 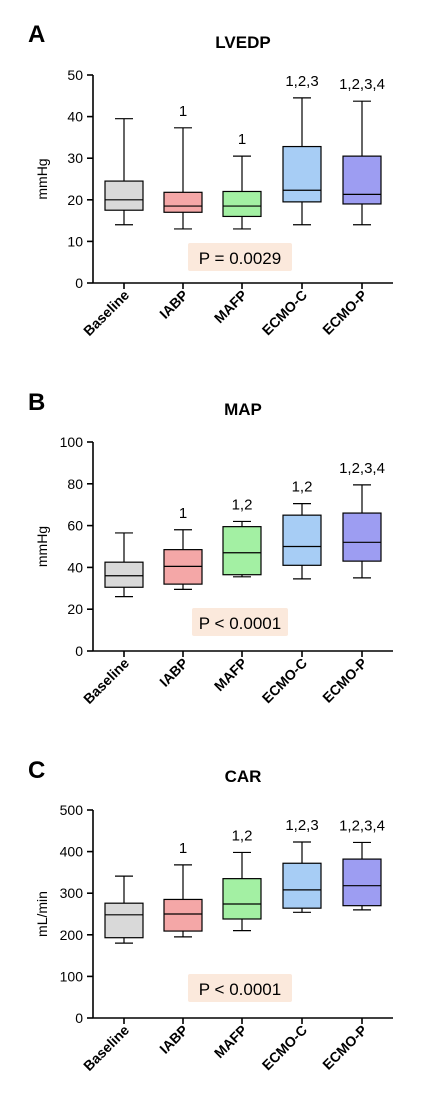 I want to click on panel-letter: A, so click(x=36, y=34).